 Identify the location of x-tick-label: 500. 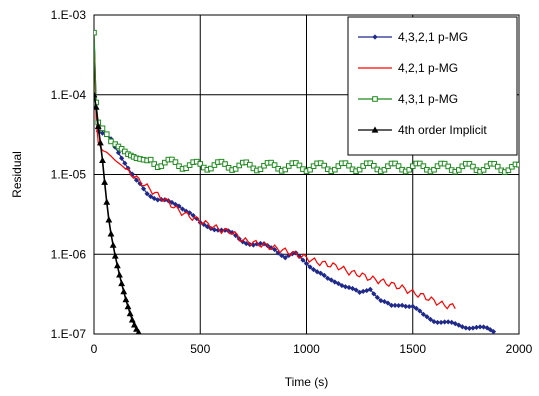
(200, 349).